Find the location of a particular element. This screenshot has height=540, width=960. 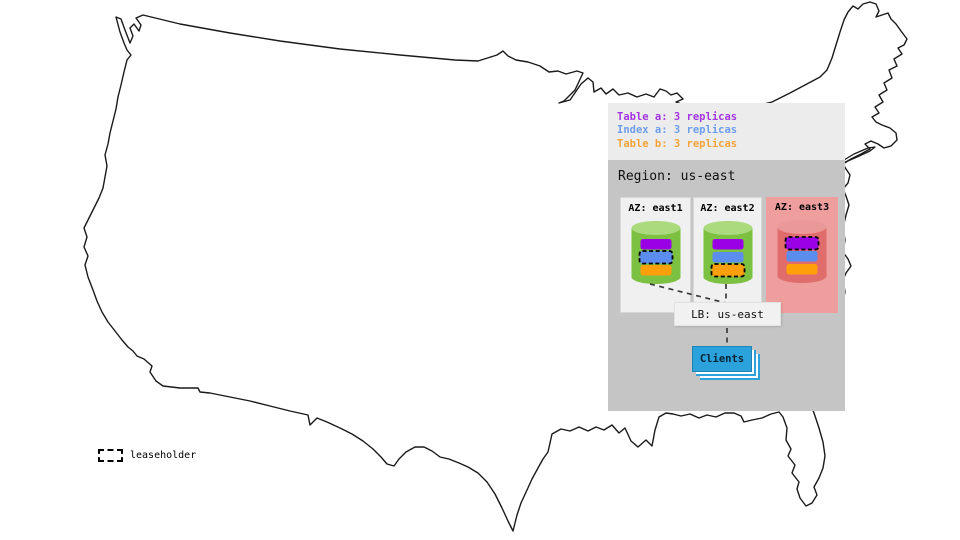

database-cylinder-east1 is located at coordinates (655, 252).